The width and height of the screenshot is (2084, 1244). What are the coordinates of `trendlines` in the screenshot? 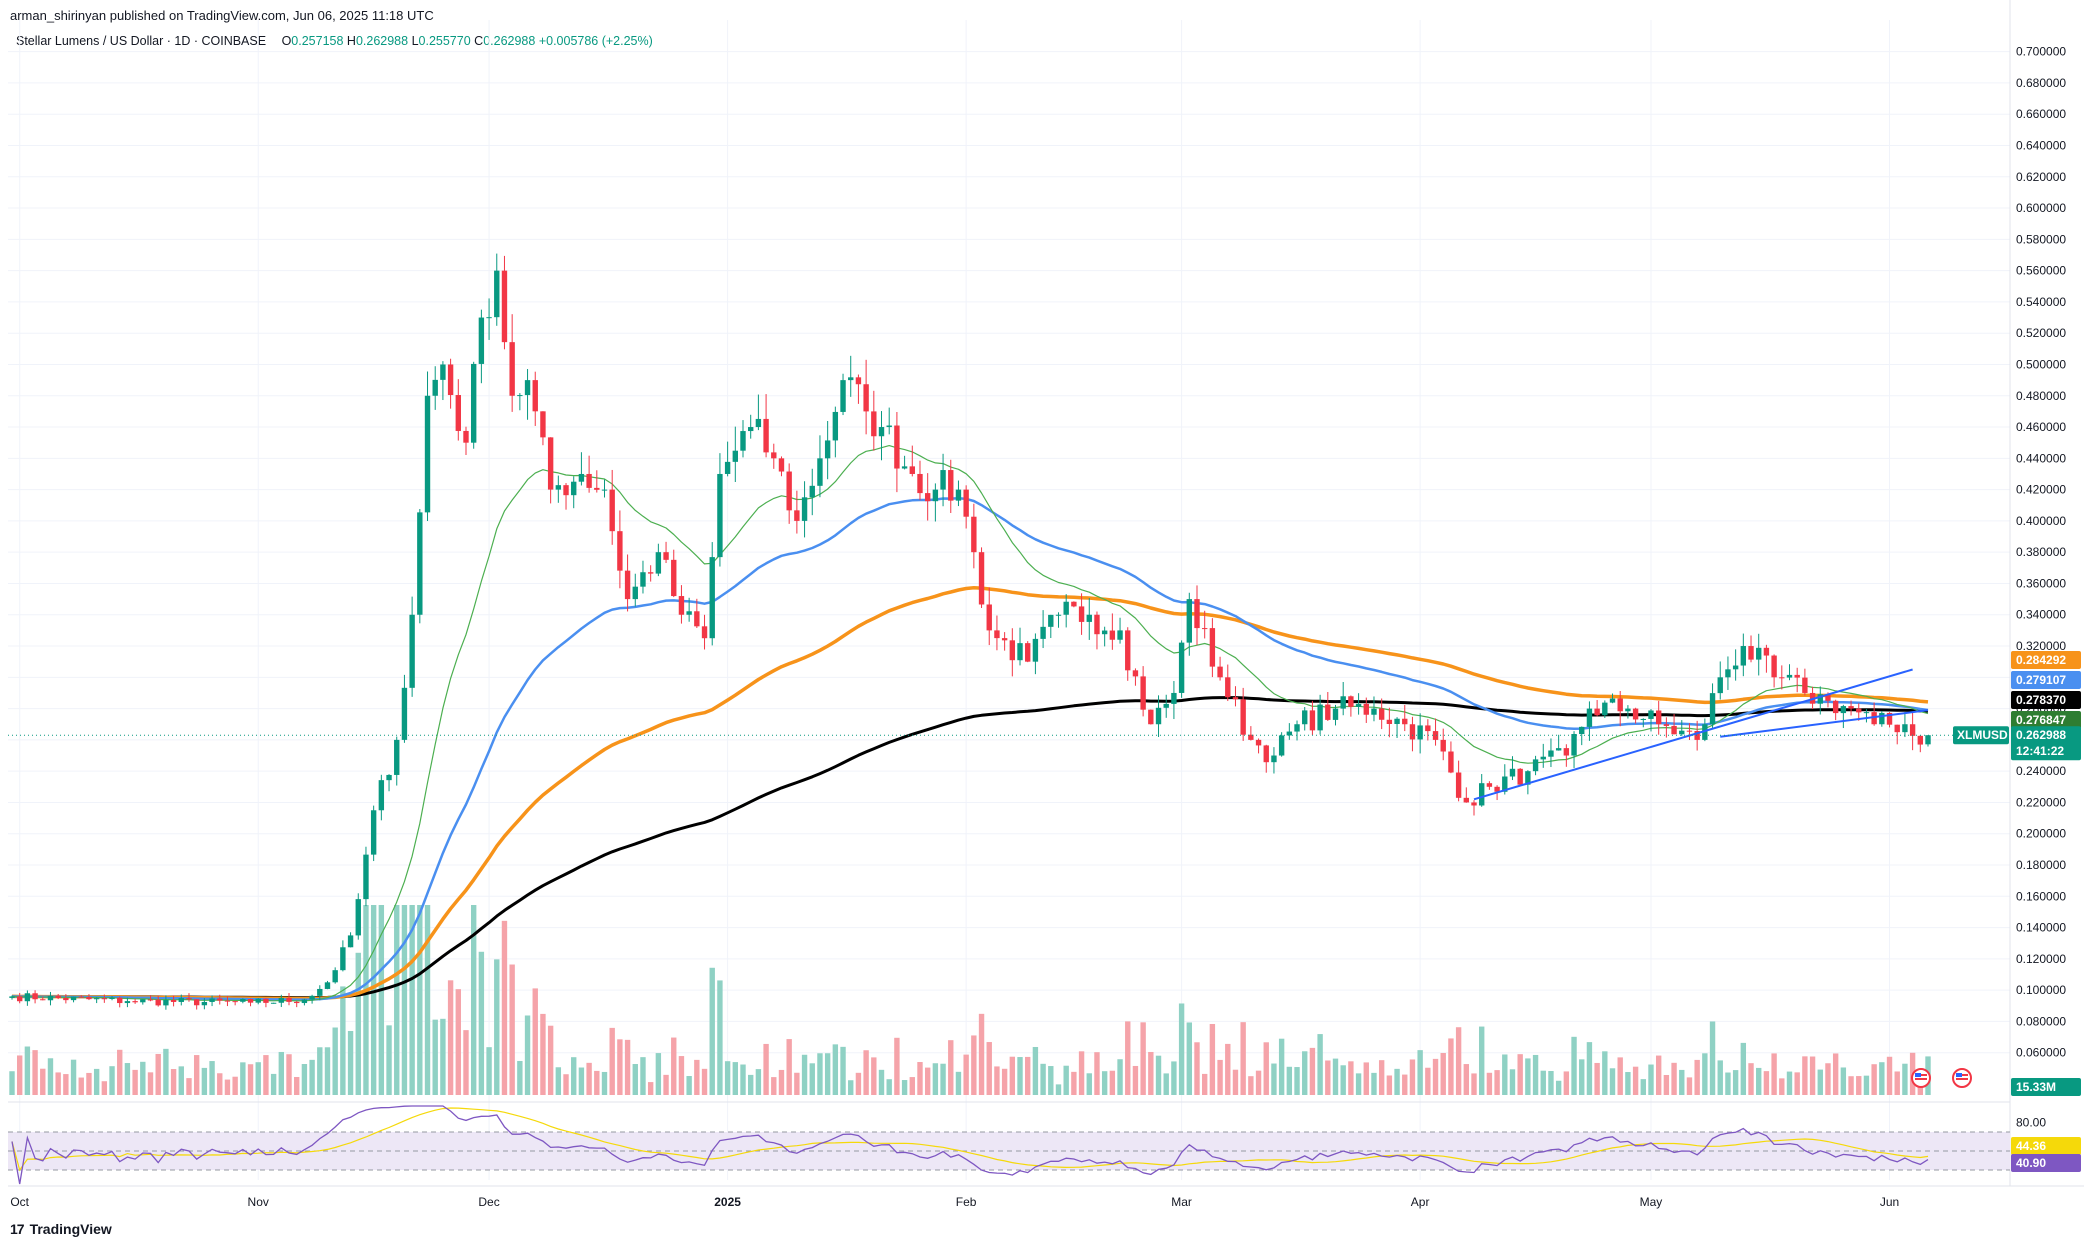 It's located at (1701, 734).